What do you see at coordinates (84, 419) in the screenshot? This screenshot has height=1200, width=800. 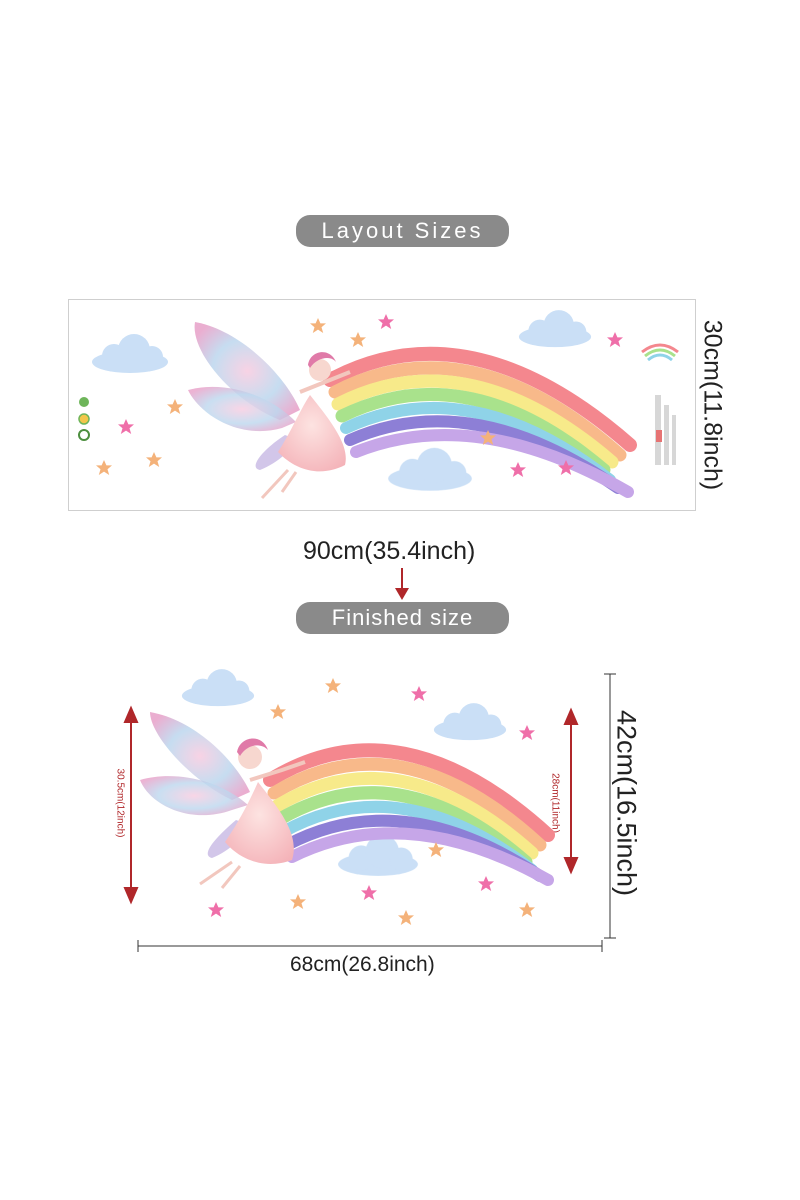 I see `small-badges-icon` at bounding box center [84, 419].